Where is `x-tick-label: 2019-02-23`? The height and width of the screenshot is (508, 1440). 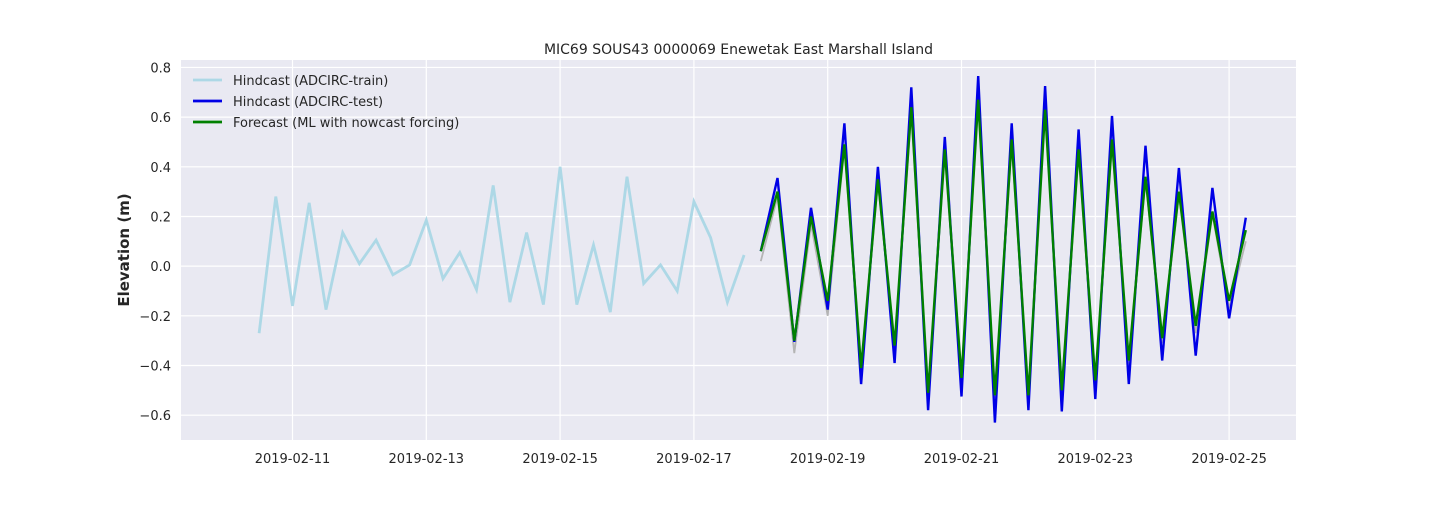 x-tick-label: 2019-02-23 is located at coordinates (1096, 459).